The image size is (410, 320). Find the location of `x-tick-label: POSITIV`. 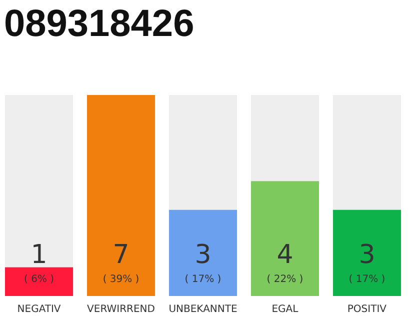

x-tick-label: POSITIV is located at coordinates (367, 309).